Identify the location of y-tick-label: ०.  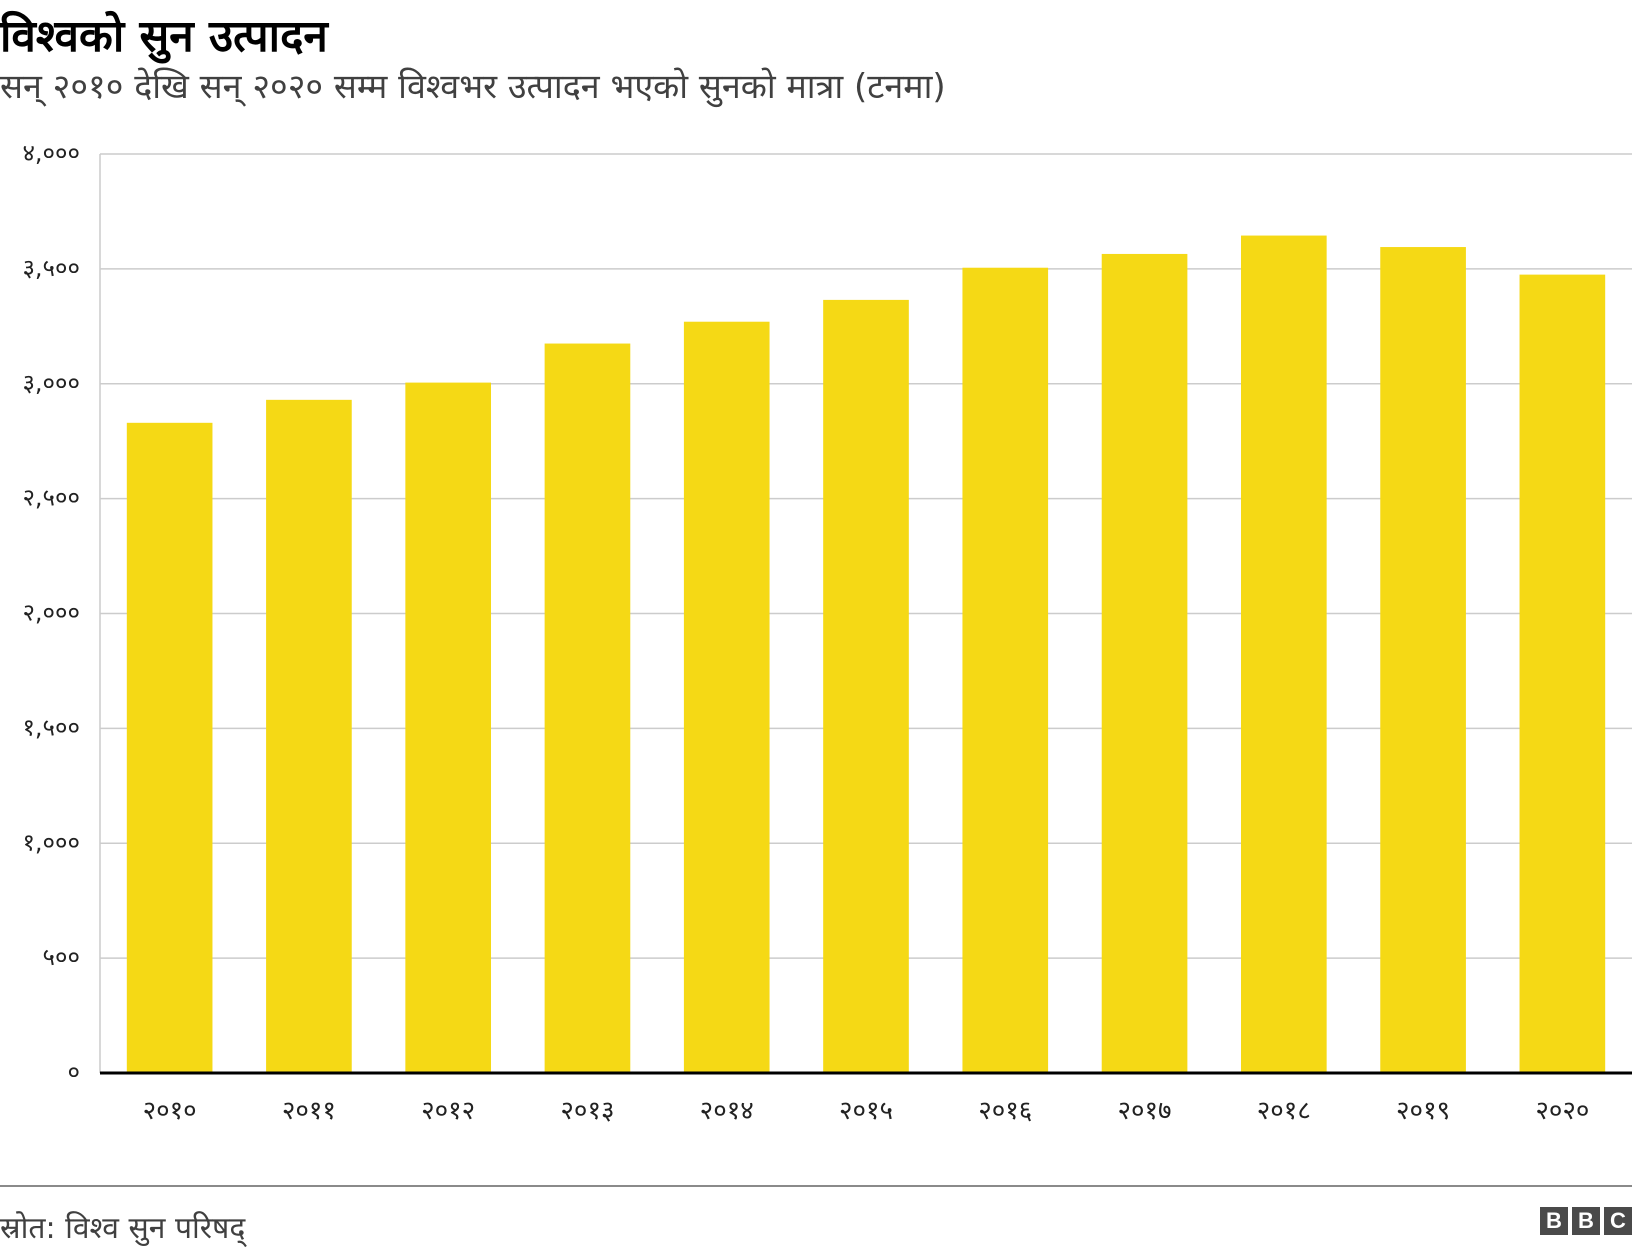
(74, 1072).